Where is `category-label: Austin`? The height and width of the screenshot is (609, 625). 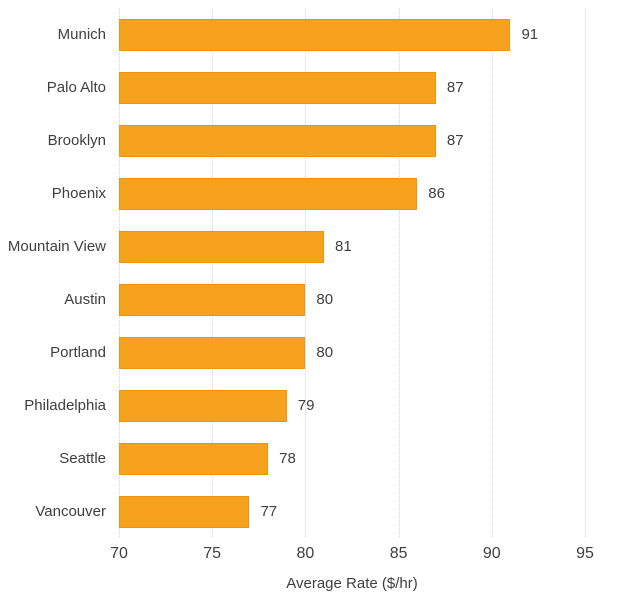
category-label: Austin is located at coordinates (85, 299).